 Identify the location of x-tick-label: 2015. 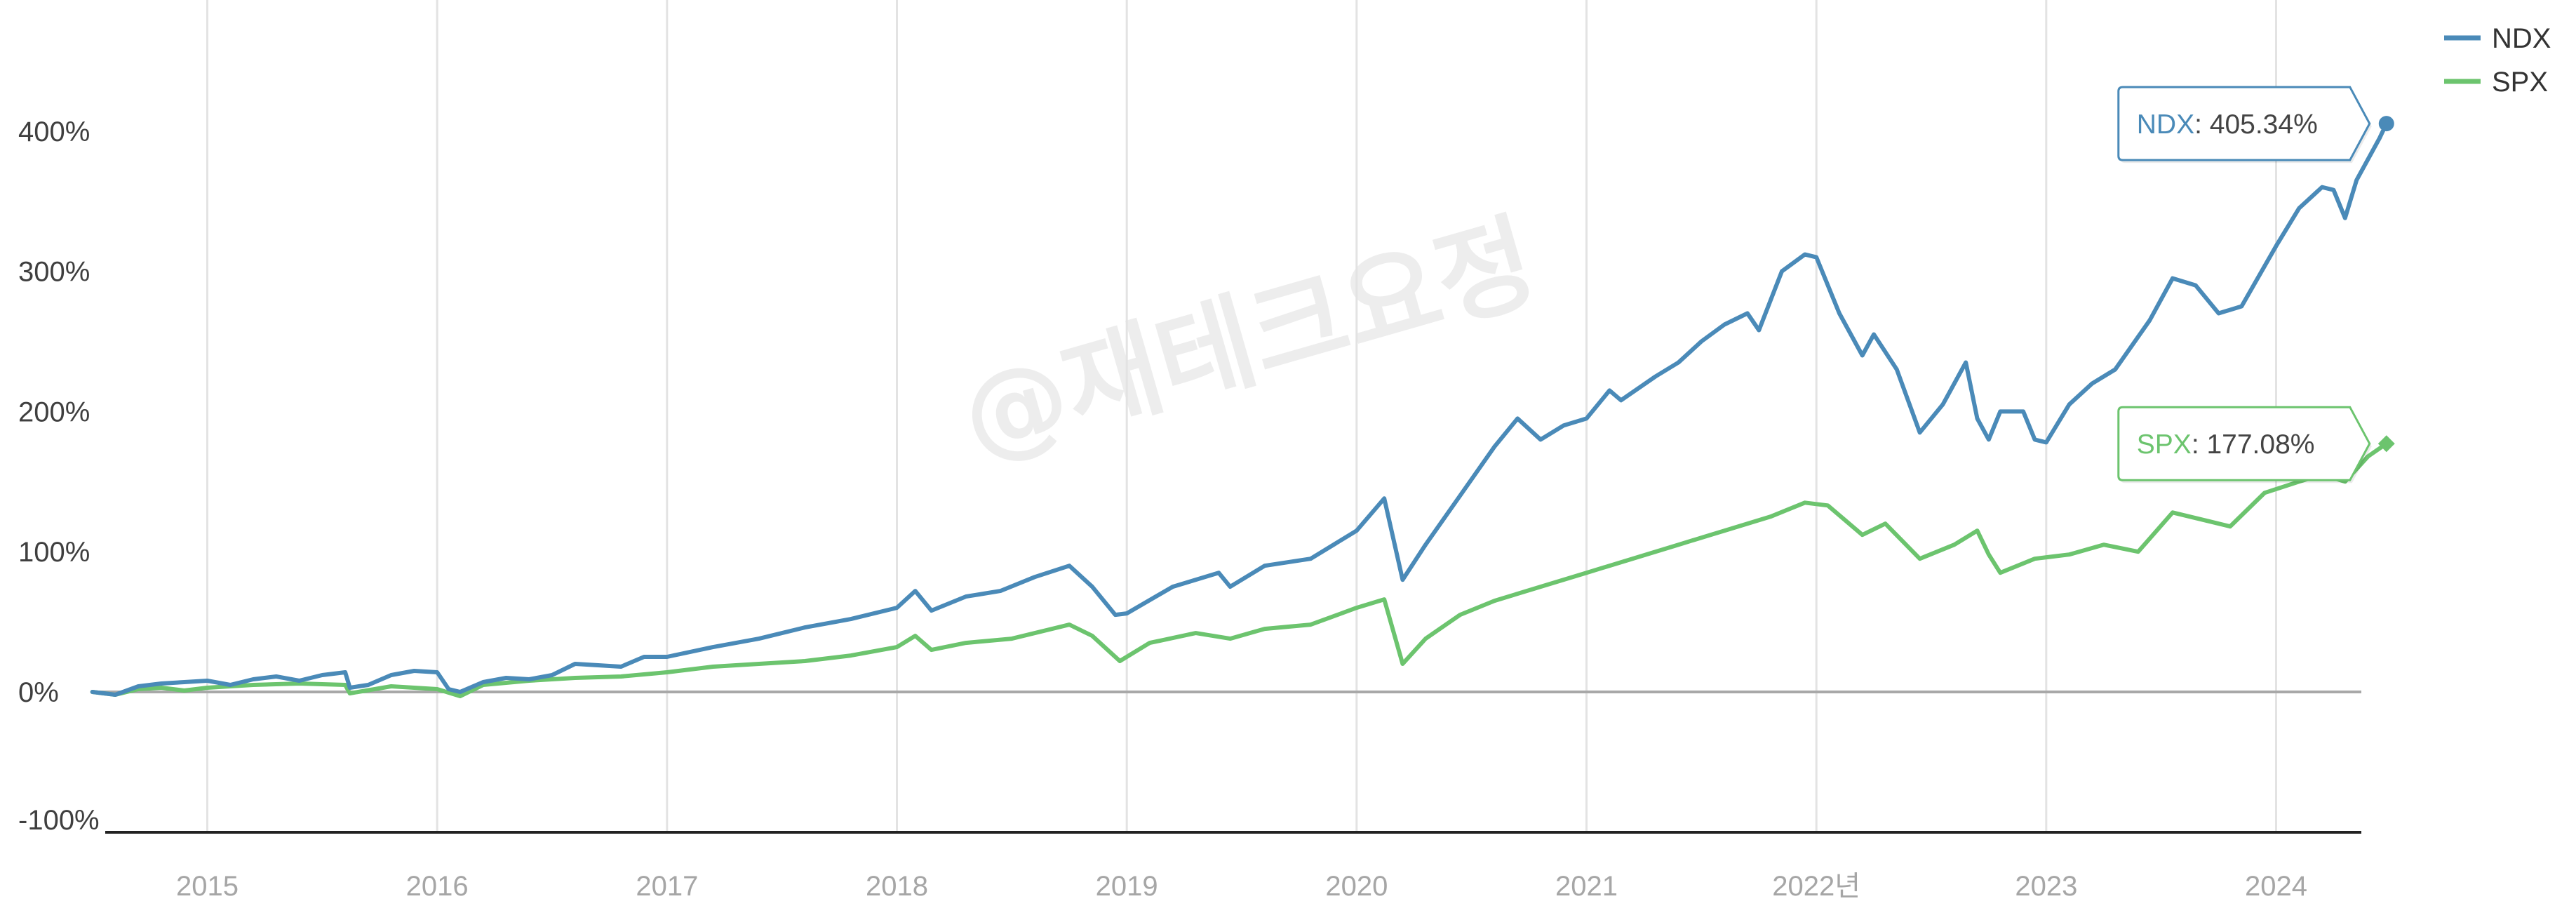
(207, 886).